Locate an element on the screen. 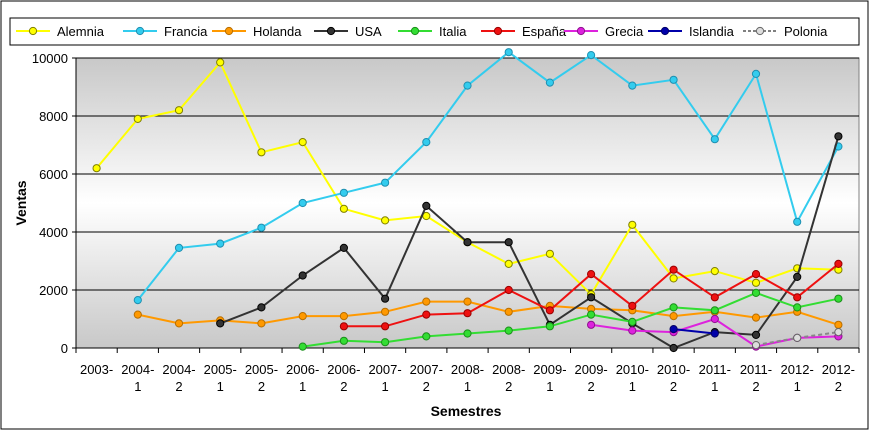 This screenshot has width=870, height=431. x-tick-label: 2008- is located at coordinates (467, 369).